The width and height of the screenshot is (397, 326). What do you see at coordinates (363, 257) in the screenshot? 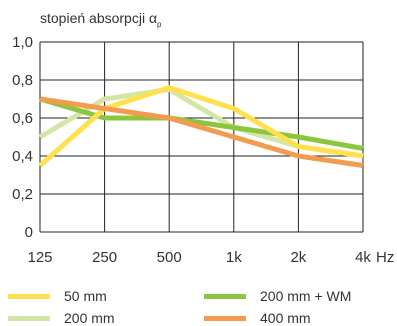
I see `x-tick-label: 4k` at bounding box center [363, 257].